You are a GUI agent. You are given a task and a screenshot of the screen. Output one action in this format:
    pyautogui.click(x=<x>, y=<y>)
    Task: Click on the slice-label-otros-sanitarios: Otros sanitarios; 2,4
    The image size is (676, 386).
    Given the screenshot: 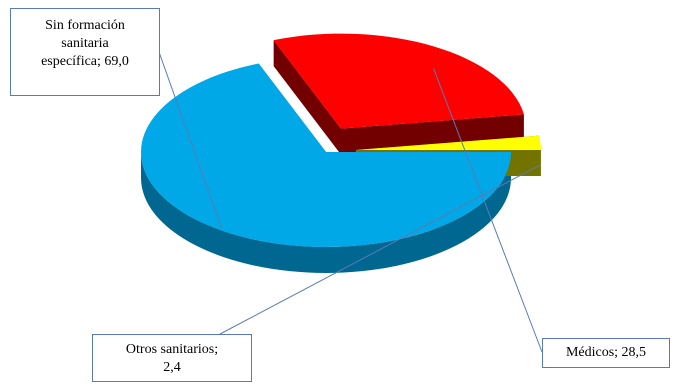 What is the action you would take?
    pyautogui.click(x=172, y=358)
    